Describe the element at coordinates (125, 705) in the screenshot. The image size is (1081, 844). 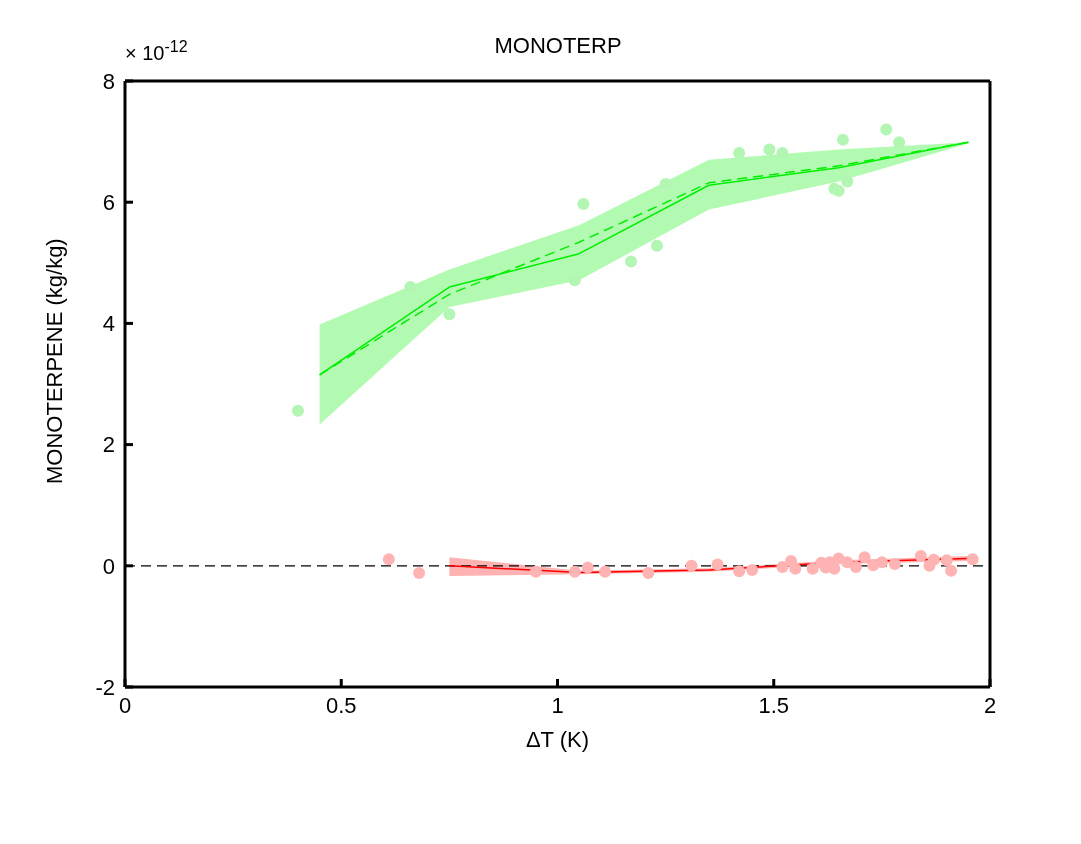
I see `x-tick-label: 0` at that location.